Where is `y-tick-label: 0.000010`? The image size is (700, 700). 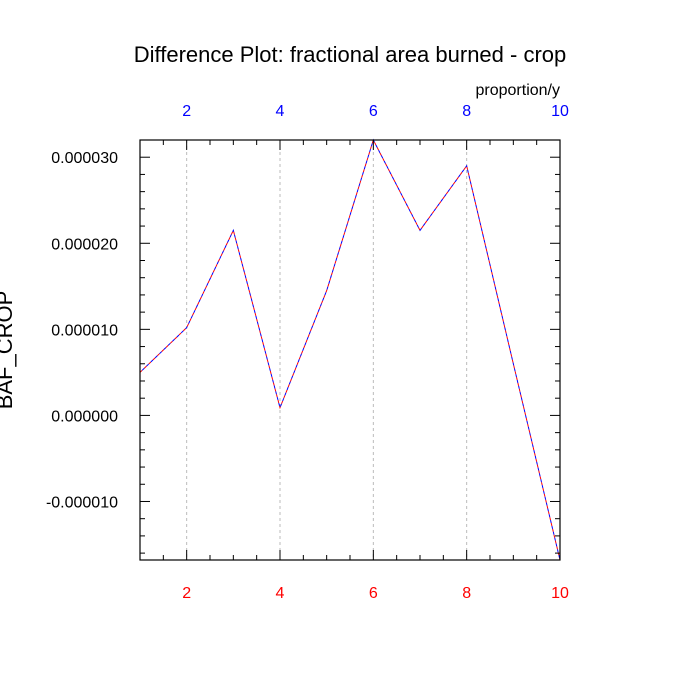
y-tick-label: 0.000010 is located at coordinates (84, 330).